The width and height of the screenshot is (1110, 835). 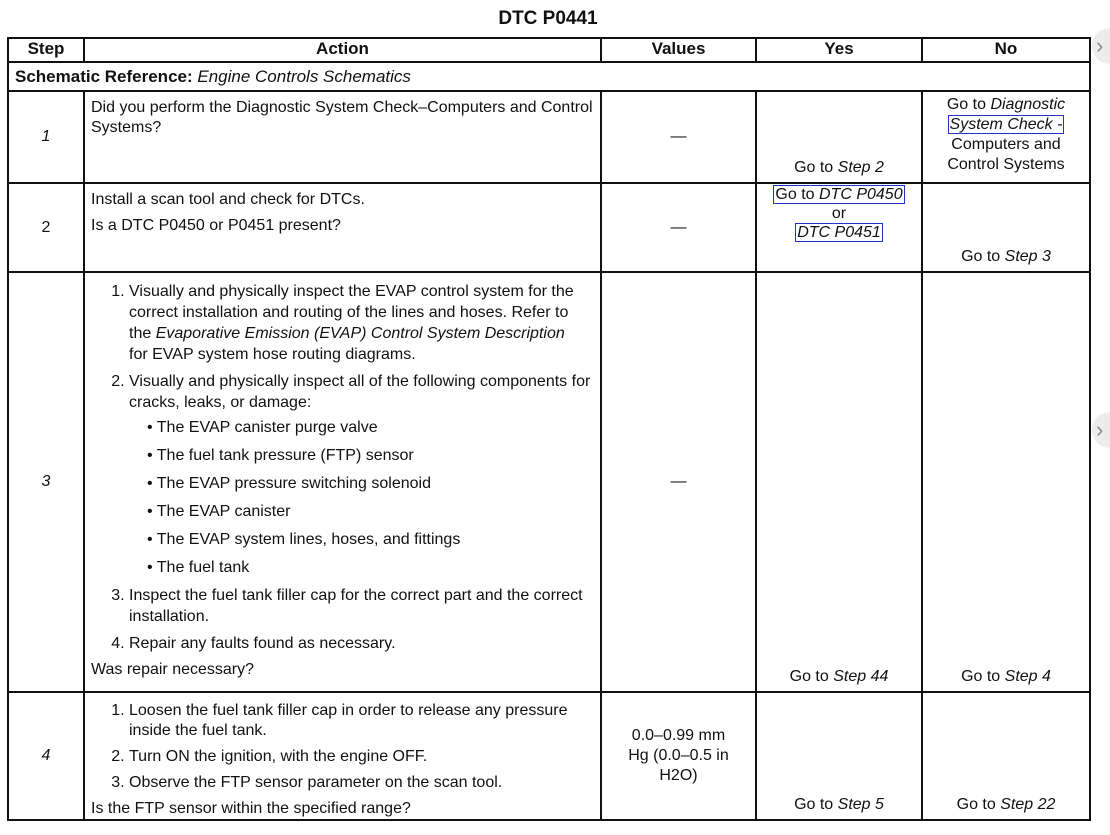 I want to click on header-step: Step, so click(x=46, y=50).